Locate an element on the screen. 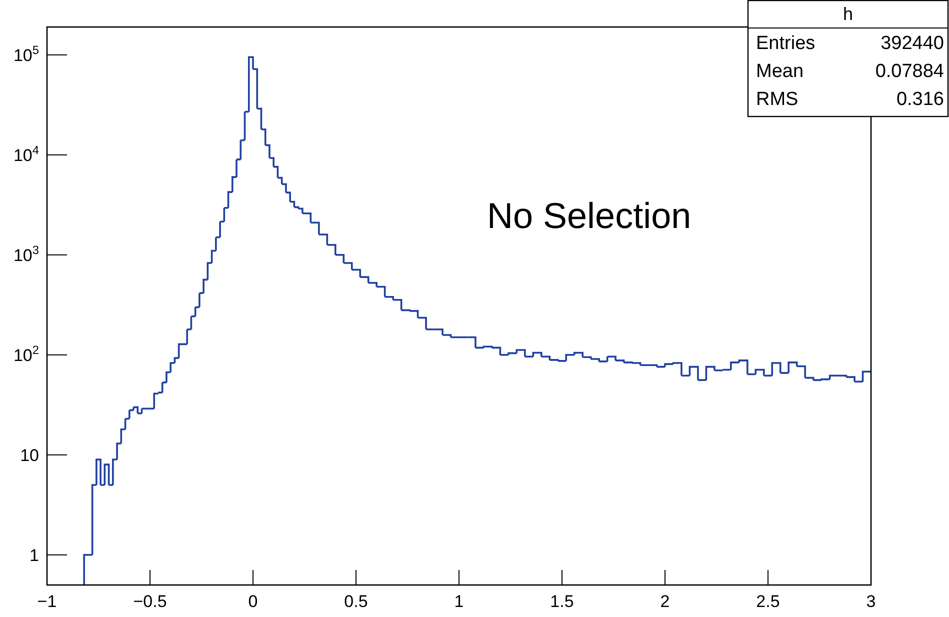 The image size is (949, 617). y-tick-label: 10$^{3}$ is located at coordinates (26, 253).